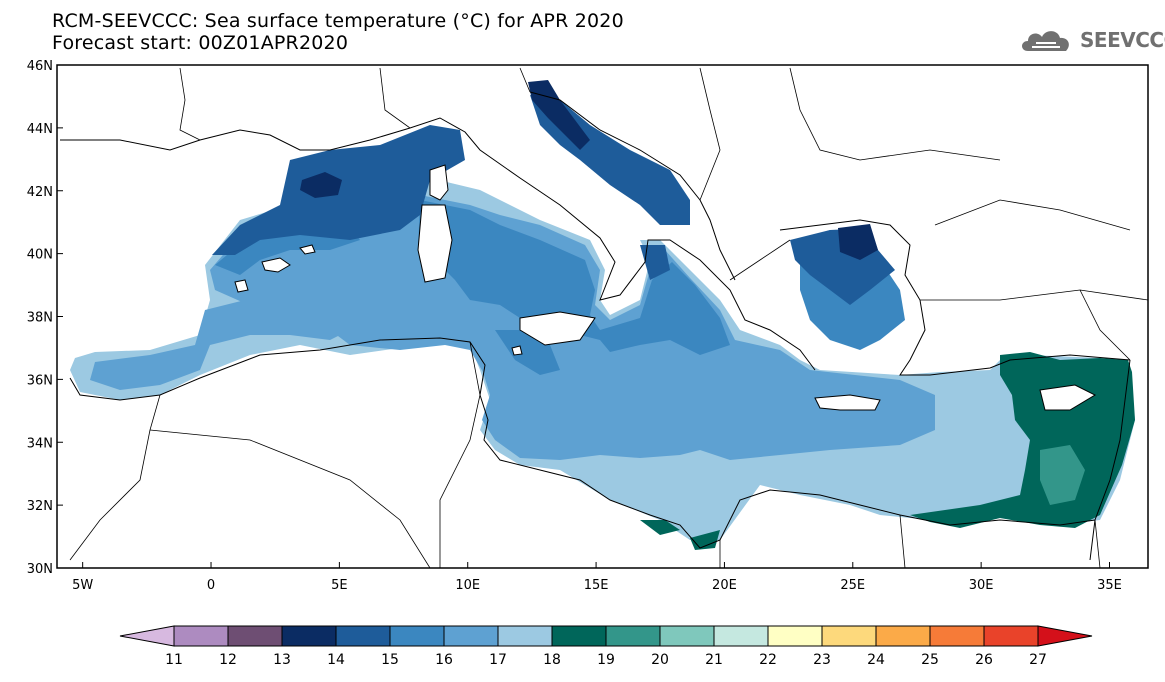 The height and width of the screenshot is (682, 1165). I want to click on colorbar-label: 13, so click(282, 660).